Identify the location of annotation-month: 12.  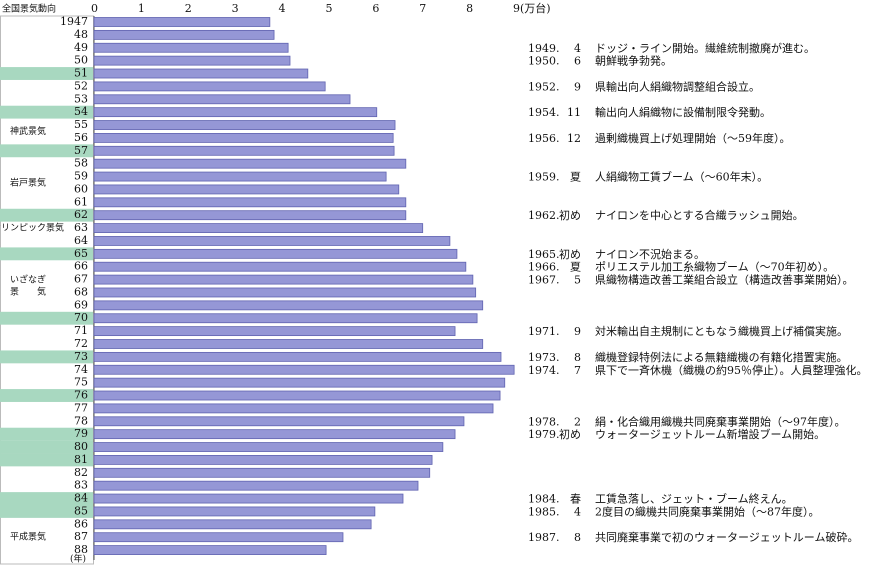
(574, 138).